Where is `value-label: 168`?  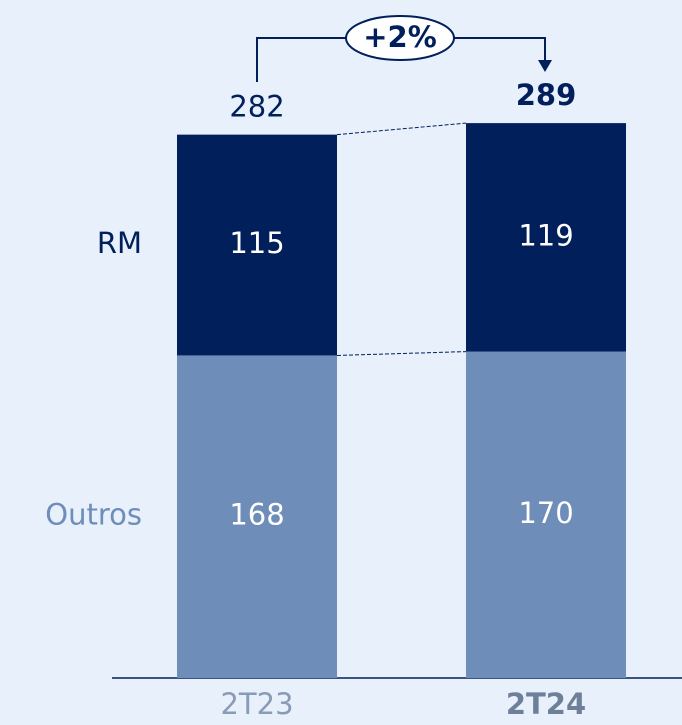
value-label: 168 is located at coordinates (256, 515).